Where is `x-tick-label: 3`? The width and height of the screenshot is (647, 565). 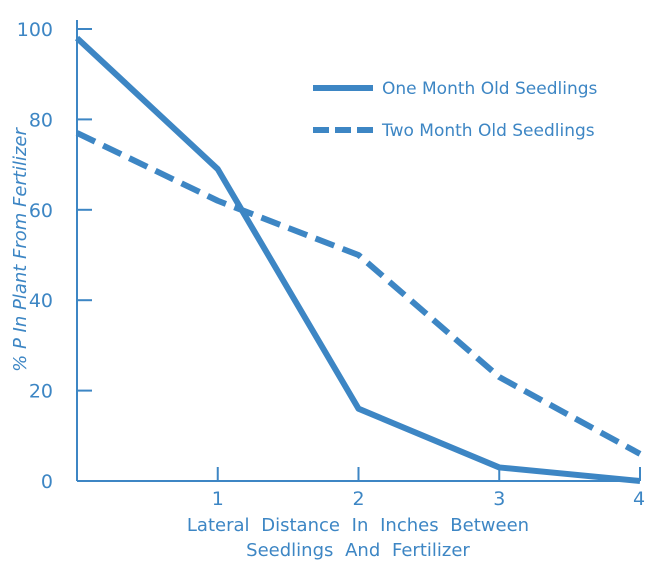 x-tick-label: 3 is located at coordinates (499, 499).